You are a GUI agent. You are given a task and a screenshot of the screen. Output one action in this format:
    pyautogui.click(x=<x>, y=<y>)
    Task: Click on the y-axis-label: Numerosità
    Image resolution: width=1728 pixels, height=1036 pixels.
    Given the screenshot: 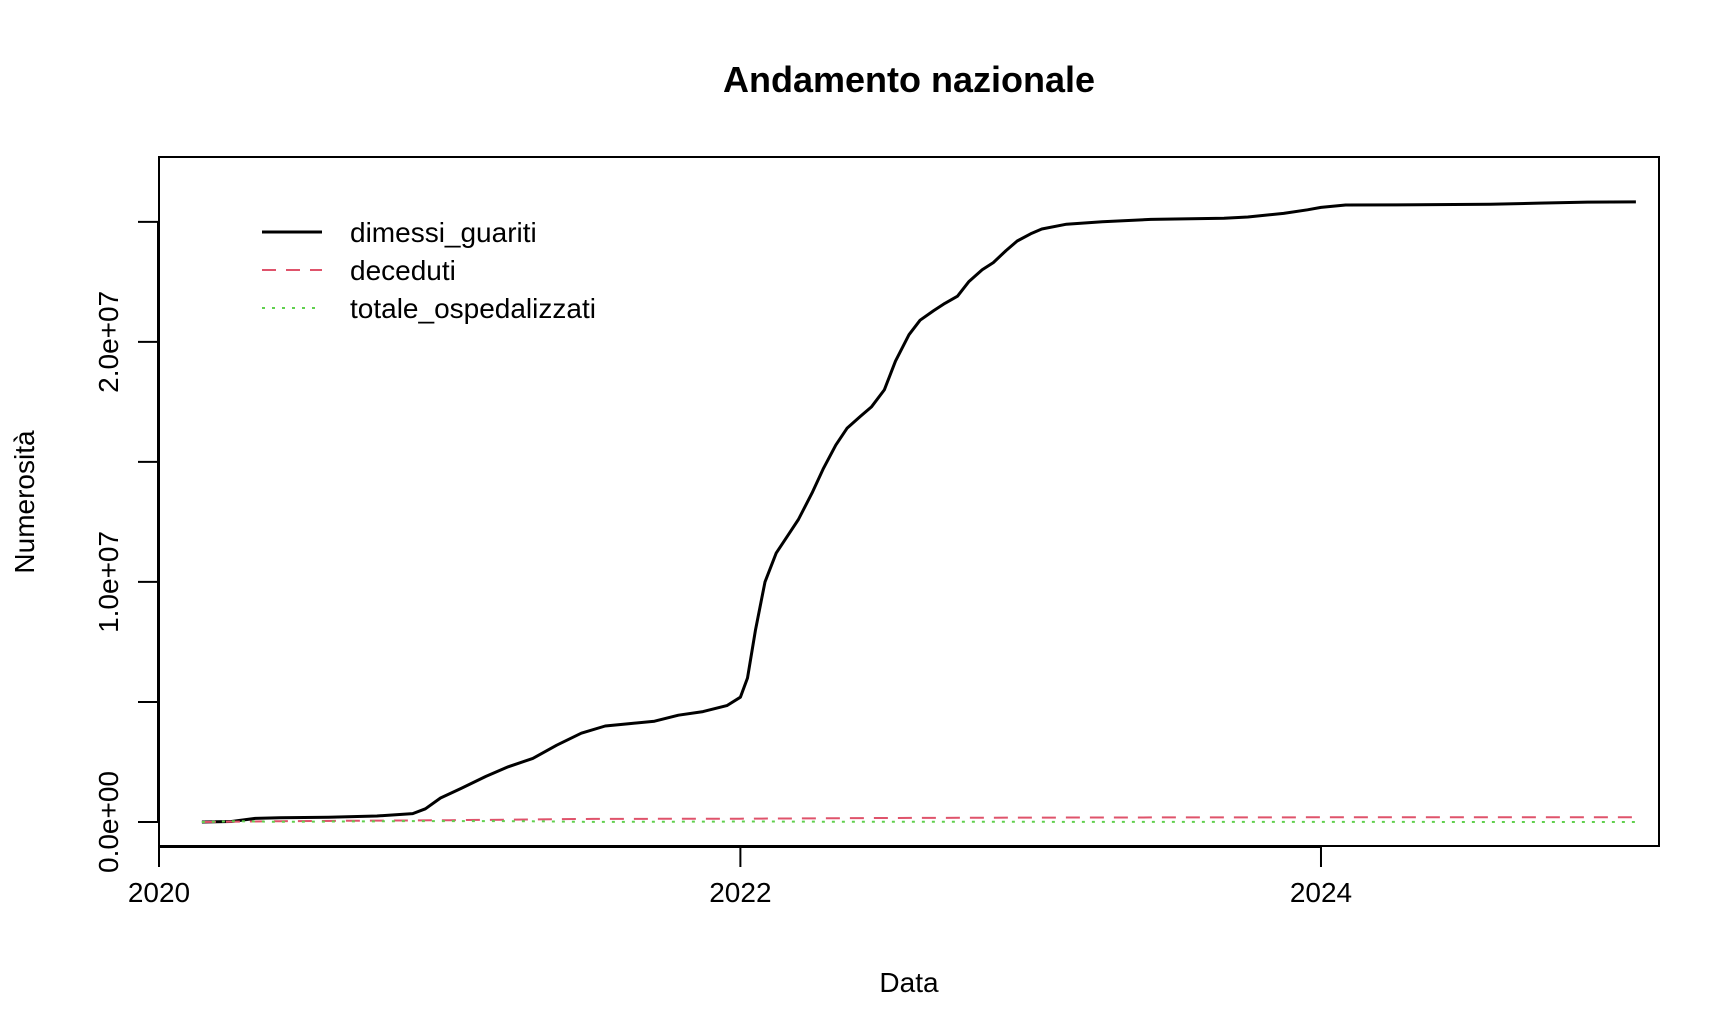 What is the action you would take?
    pyautogui.click(x=24, y=502)
    